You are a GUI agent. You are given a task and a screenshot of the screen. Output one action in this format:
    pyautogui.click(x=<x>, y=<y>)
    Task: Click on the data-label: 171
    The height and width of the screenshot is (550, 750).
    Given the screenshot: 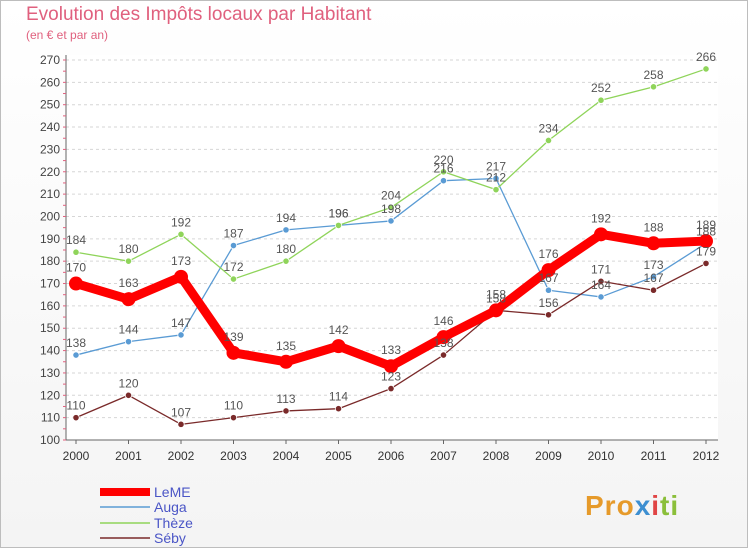 What is the action you would take?
    pyautogui.click(x=601, y=269)
    